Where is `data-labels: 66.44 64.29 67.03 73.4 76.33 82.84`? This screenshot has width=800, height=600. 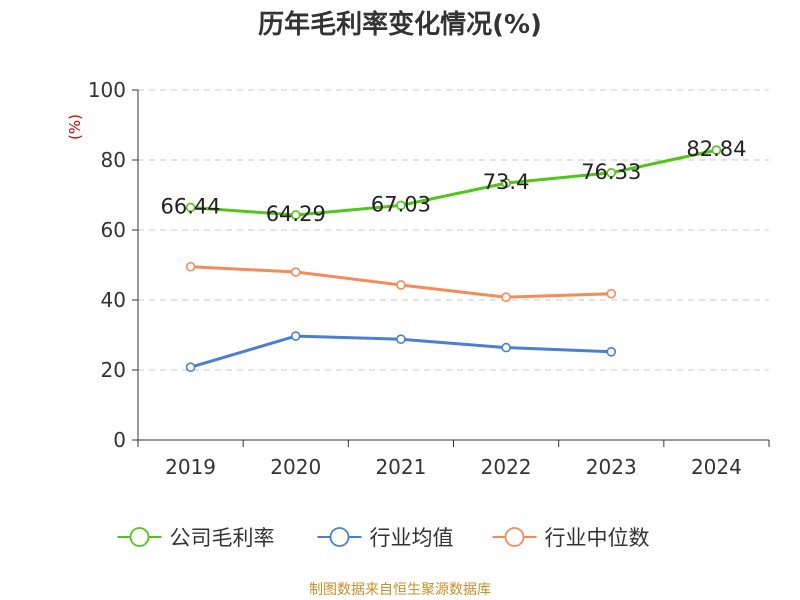 data-labels: 66.44 64.29 67.03 73.4 76.33 82.84 is located at coordinates (454, 181).